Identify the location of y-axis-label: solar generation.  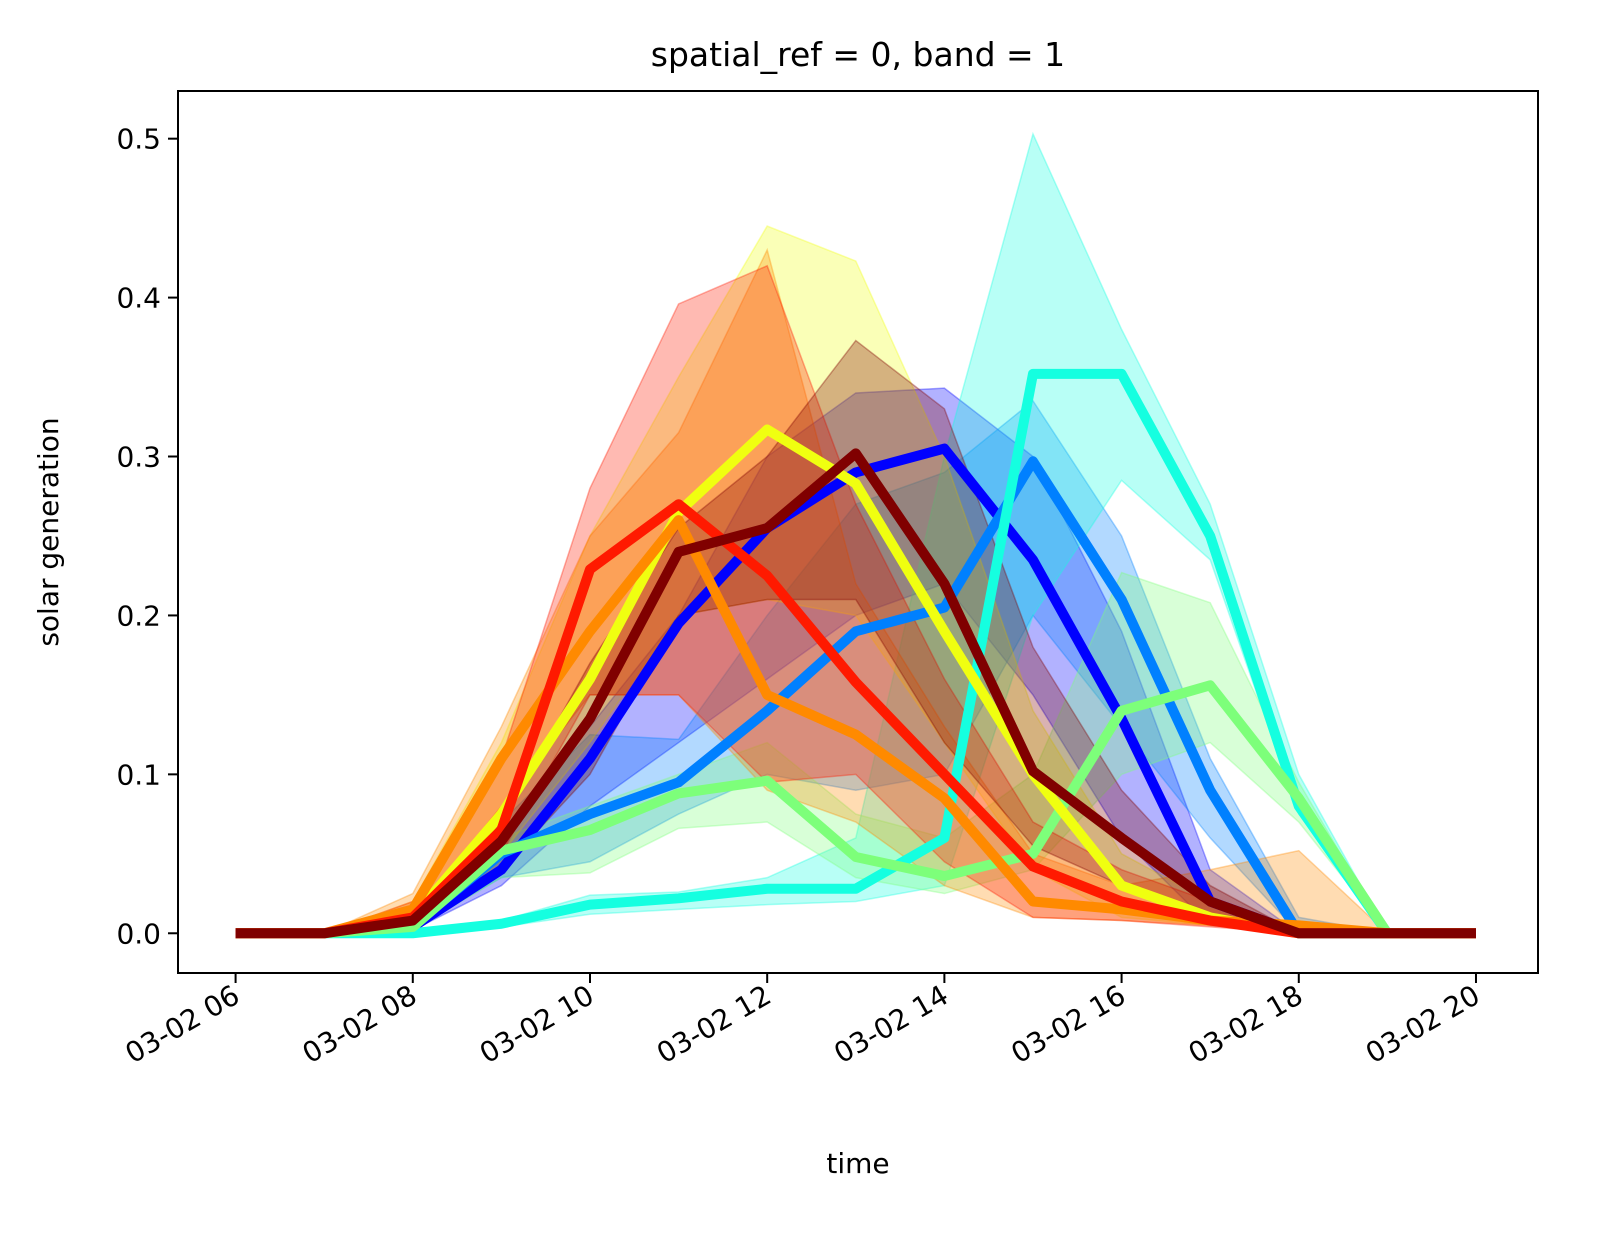
(48, 531).